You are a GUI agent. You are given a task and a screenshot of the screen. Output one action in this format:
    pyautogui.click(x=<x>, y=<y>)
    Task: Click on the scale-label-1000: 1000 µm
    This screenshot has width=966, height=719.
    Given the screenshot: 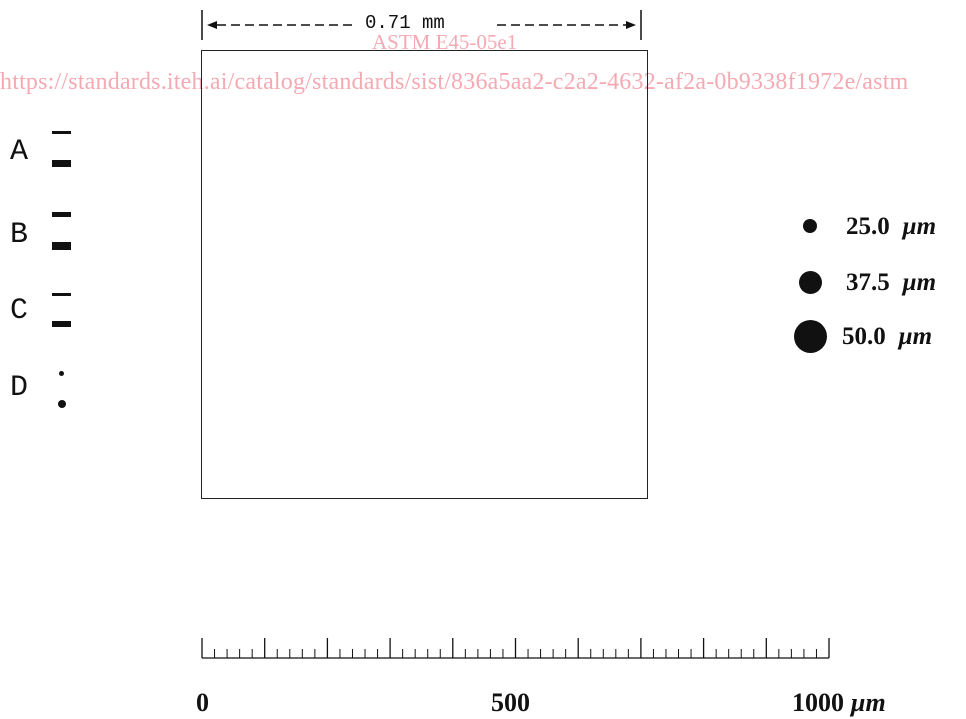 What is the action you would take?
    pyautogui.click(x=839, y=703)
    